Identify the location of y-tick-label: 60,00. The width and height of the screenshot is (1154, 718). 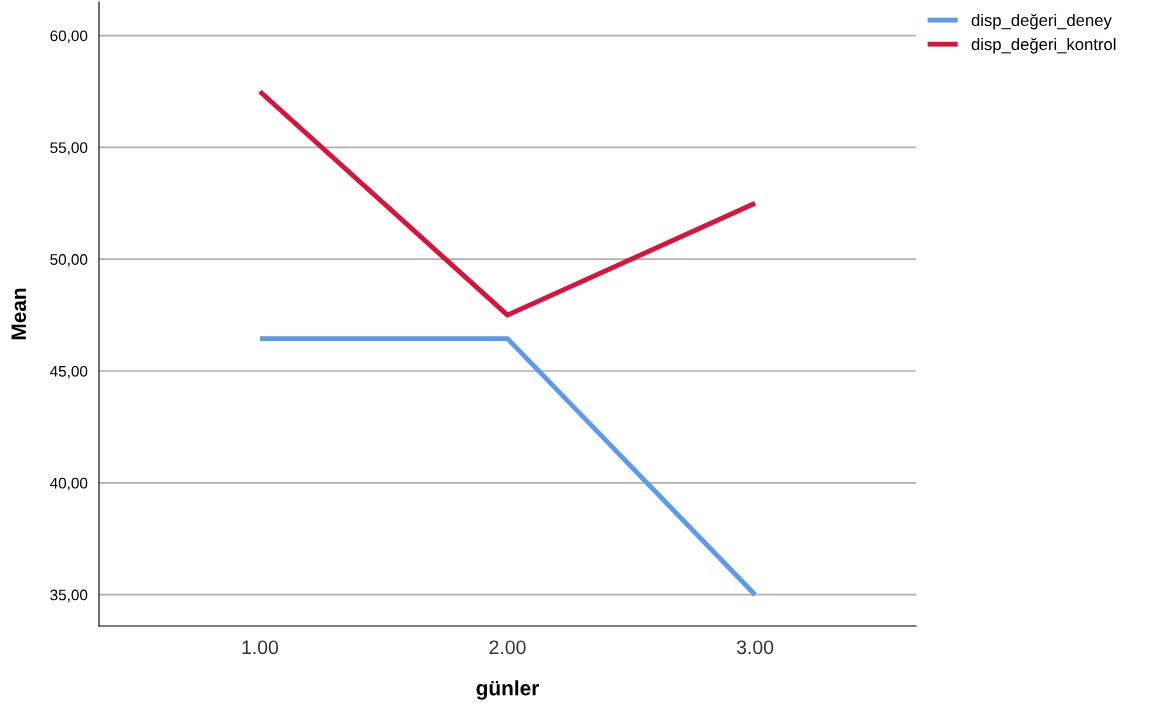
(69, 37).